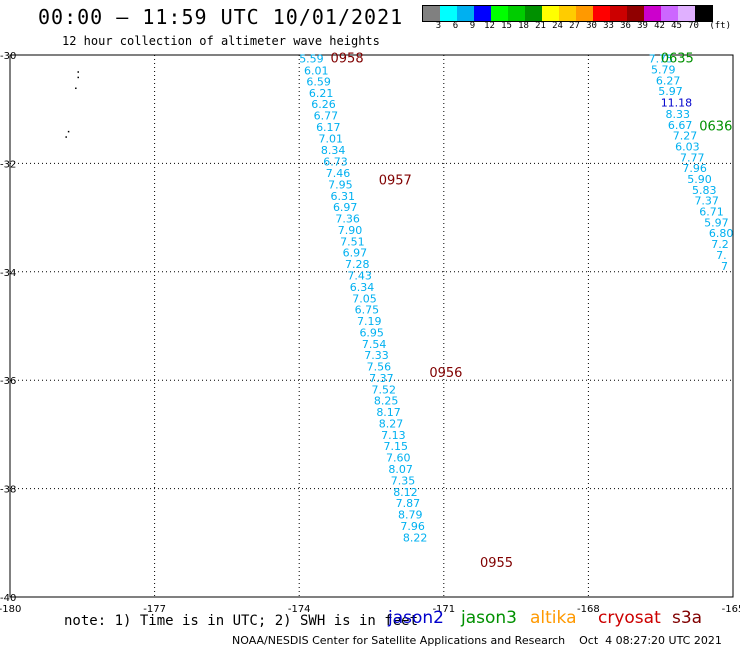 The width and height of the screenshot is (740, 650). What do you see at coordinates (338, 173) in the screenshot?
I see `swh-value: 7.46` at bounding box center [338, 173].